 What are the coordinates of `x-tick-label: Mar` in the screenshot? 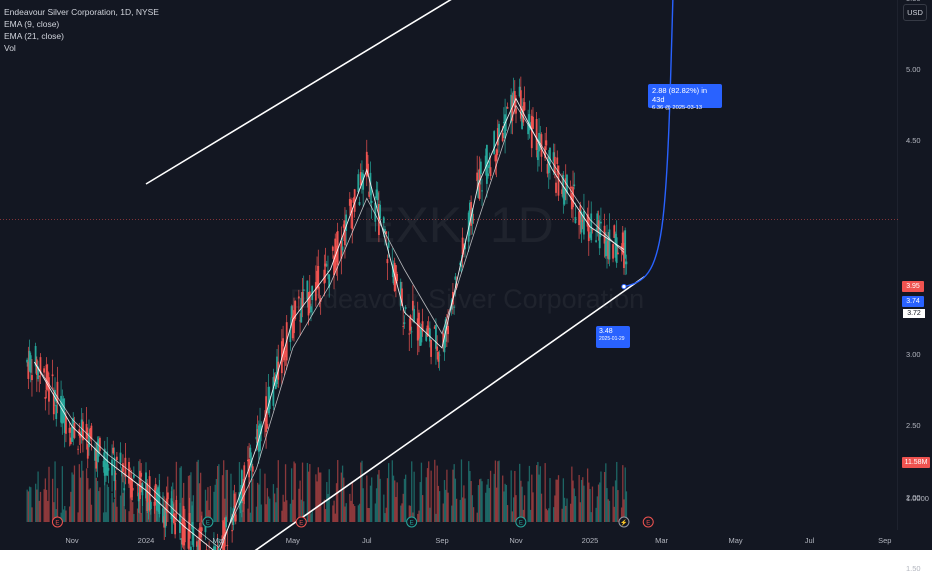 It's located at (661, 540).